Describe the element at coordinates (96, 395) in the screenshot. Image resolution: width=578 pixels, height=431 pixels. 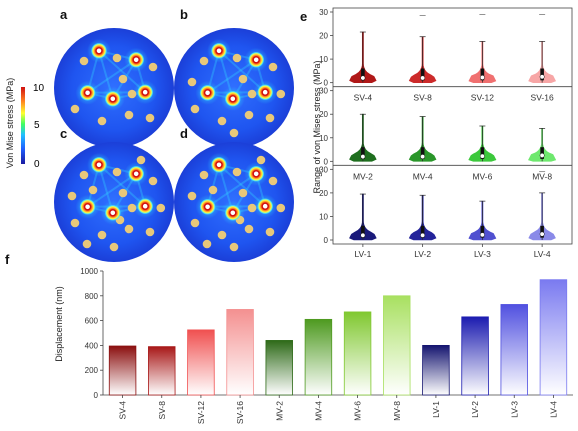
I see `bar-y-tick-label: 0` at that location.